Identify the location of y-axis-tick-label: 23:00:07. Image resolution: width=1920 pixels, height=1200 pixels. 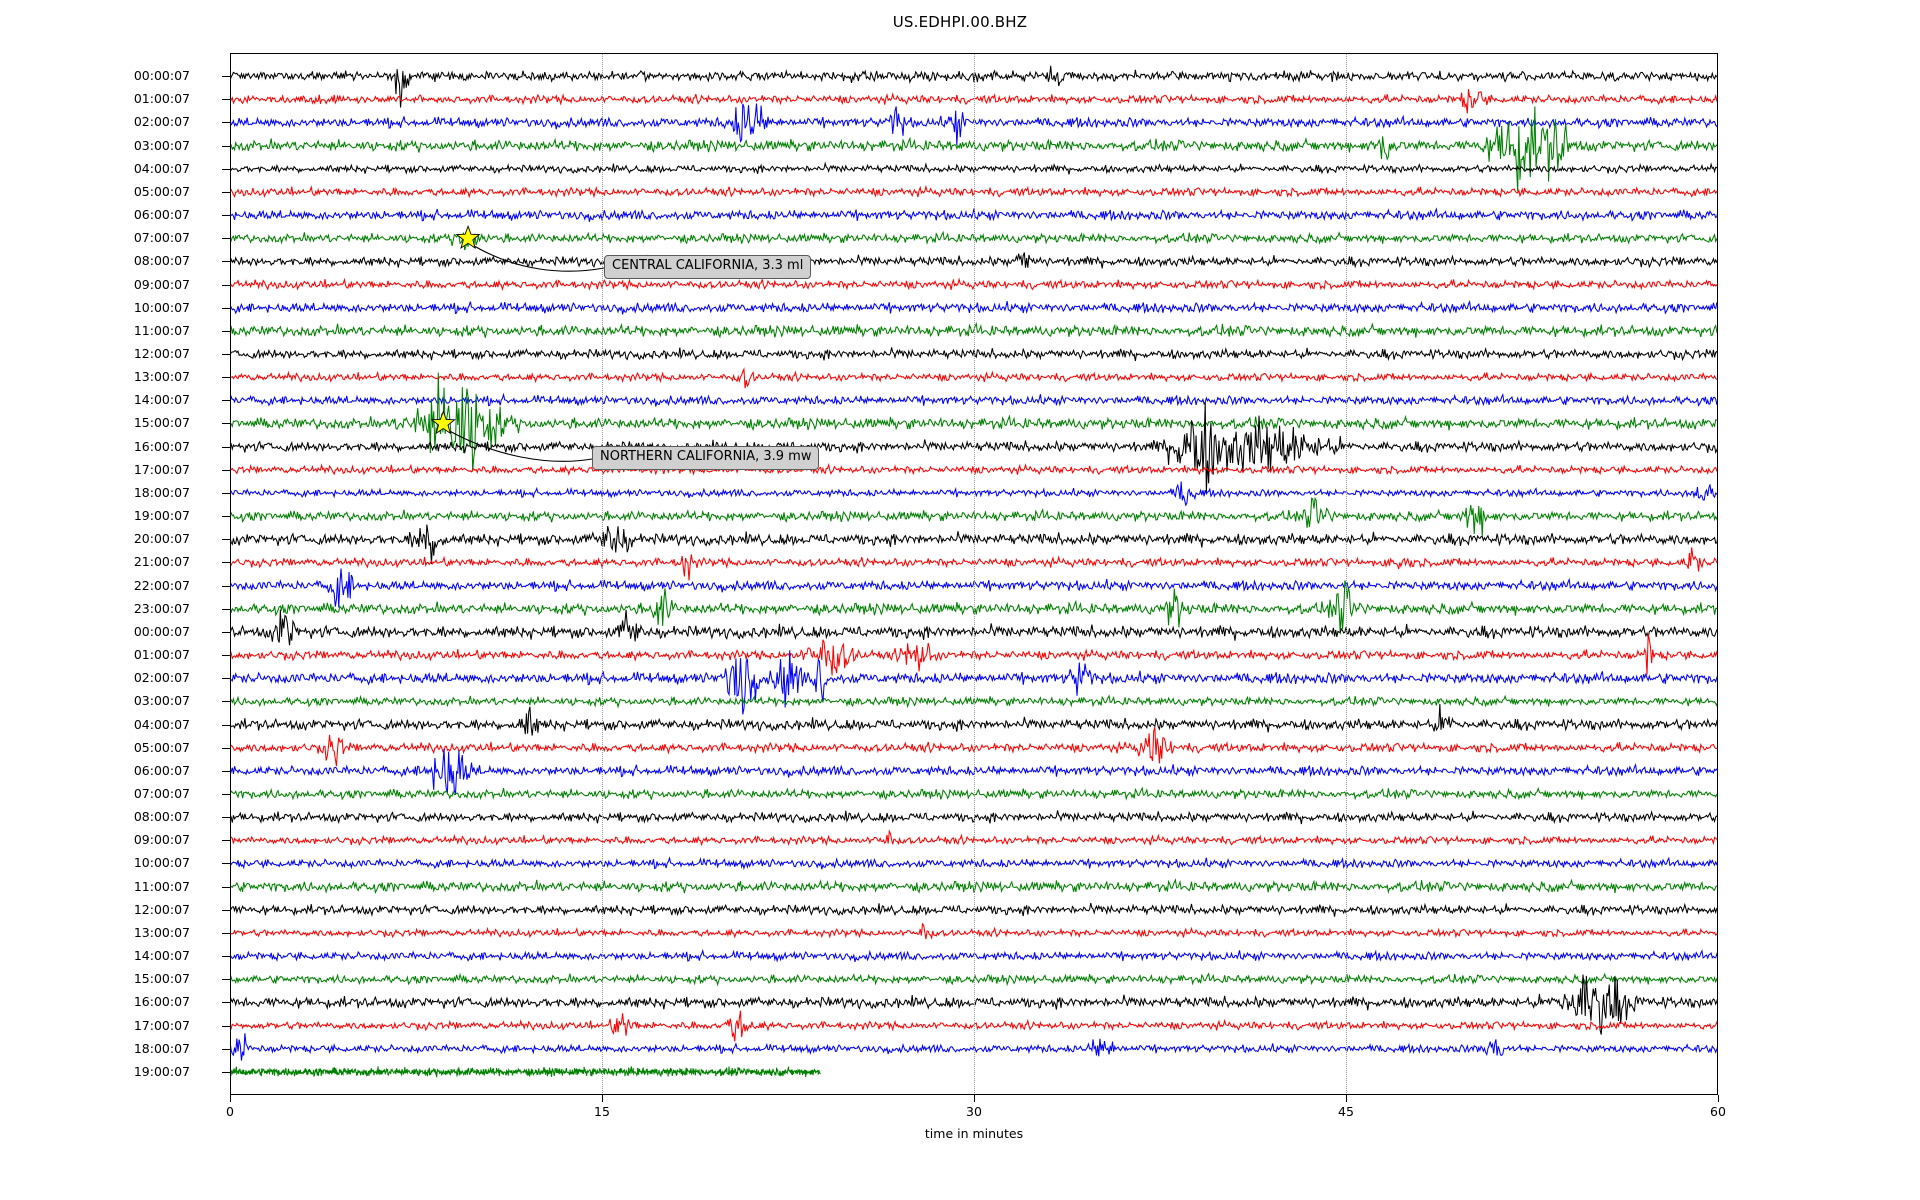
(161, 608).